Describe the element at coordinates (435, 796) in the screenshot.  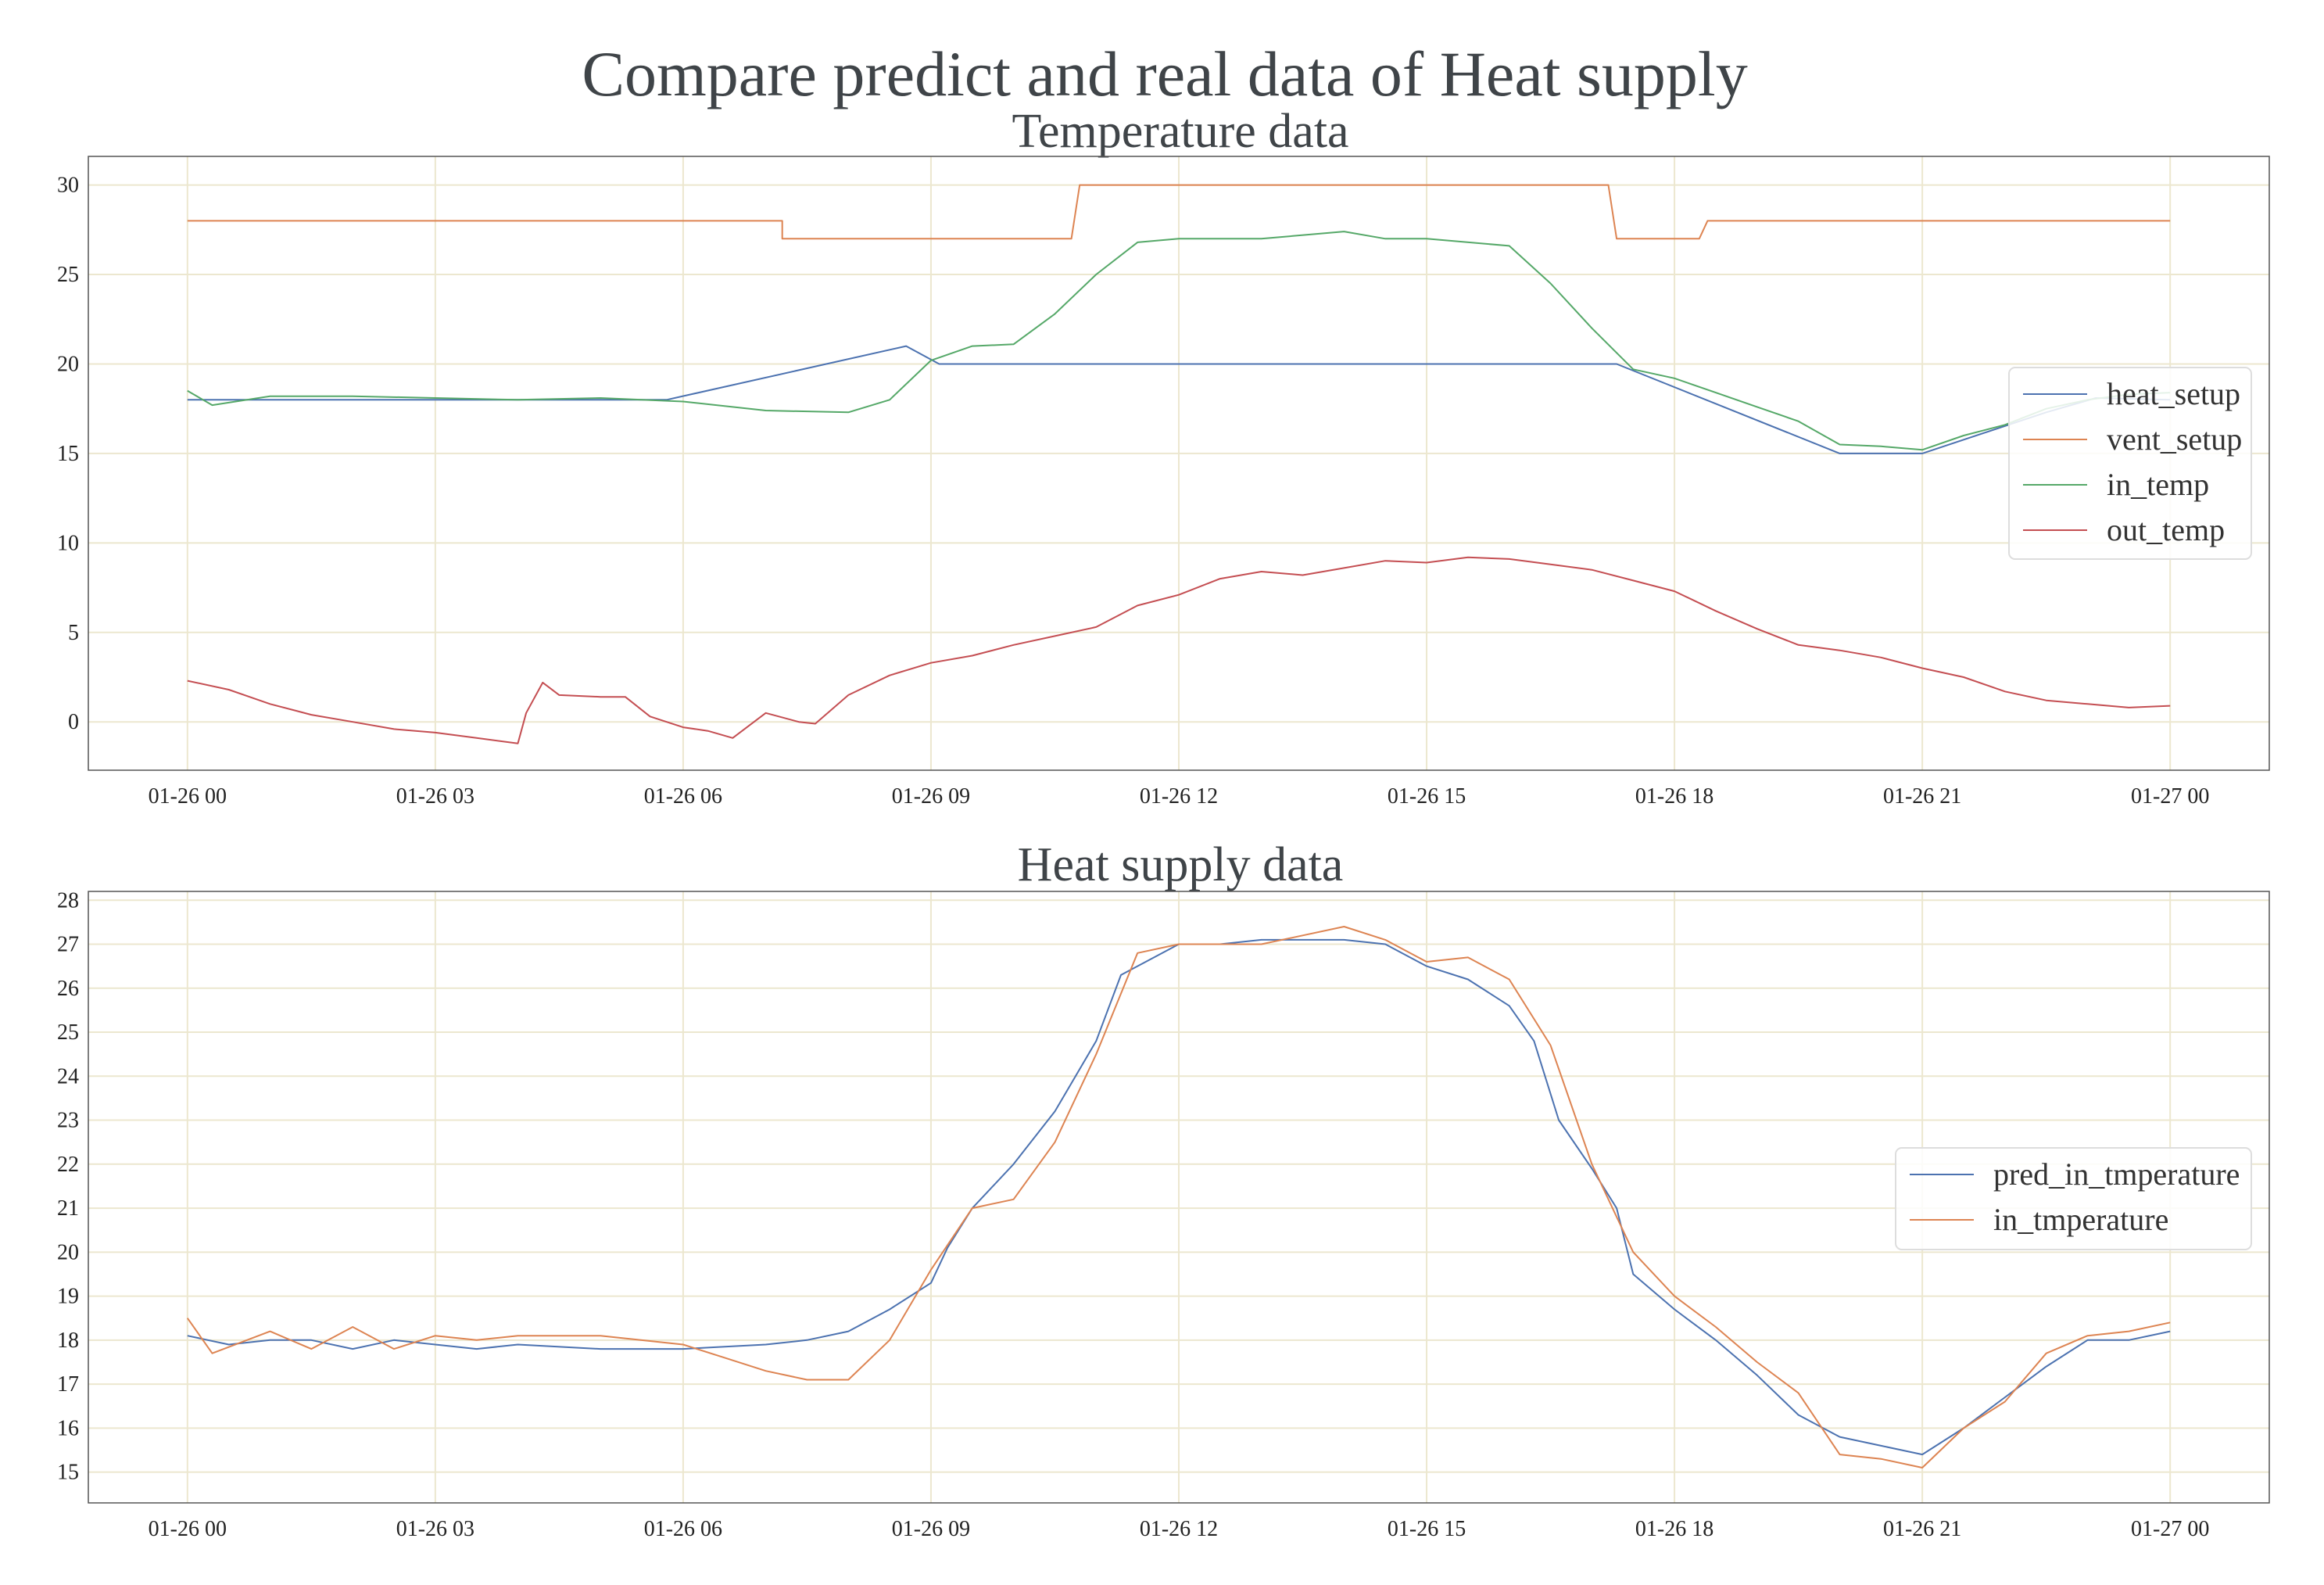
I see `temperature-chart-x-tick-label: 01-26 03` at that location.